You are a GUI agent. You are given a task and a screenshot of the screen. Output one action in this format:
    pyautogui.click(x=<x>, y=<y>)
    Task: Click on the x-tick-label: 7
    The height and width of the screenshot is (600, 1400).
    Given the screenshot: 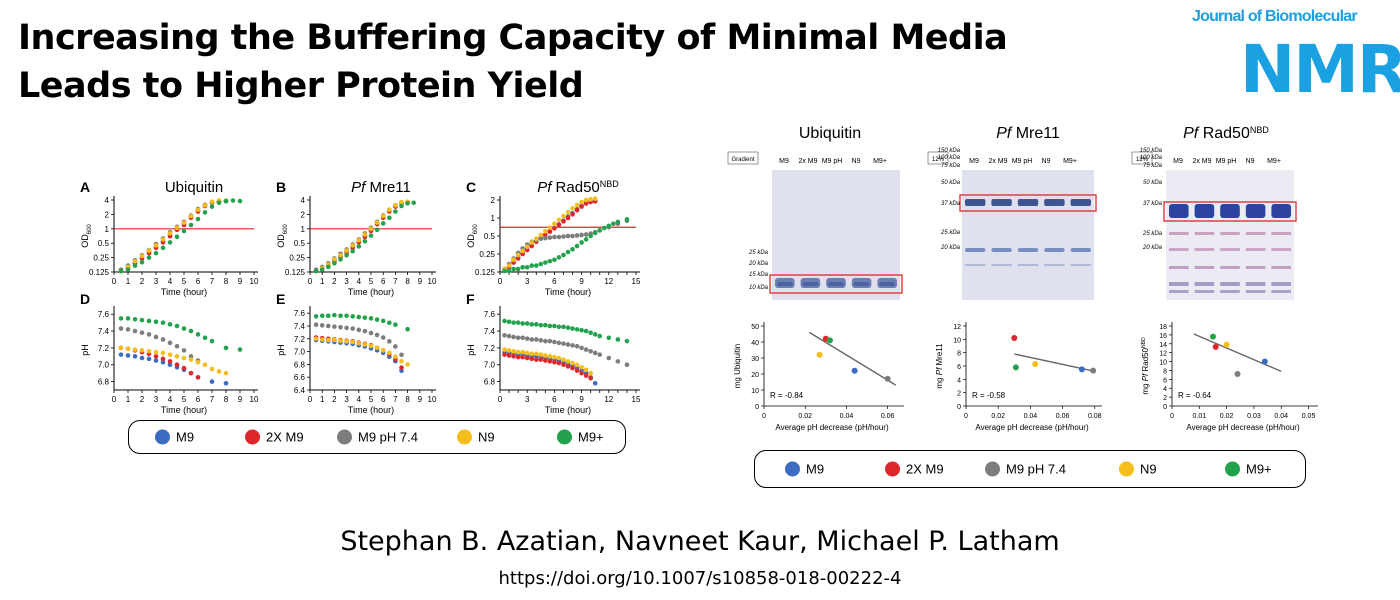 What is the action you would take?
    pyautogui.click(x=395, y=281)
    